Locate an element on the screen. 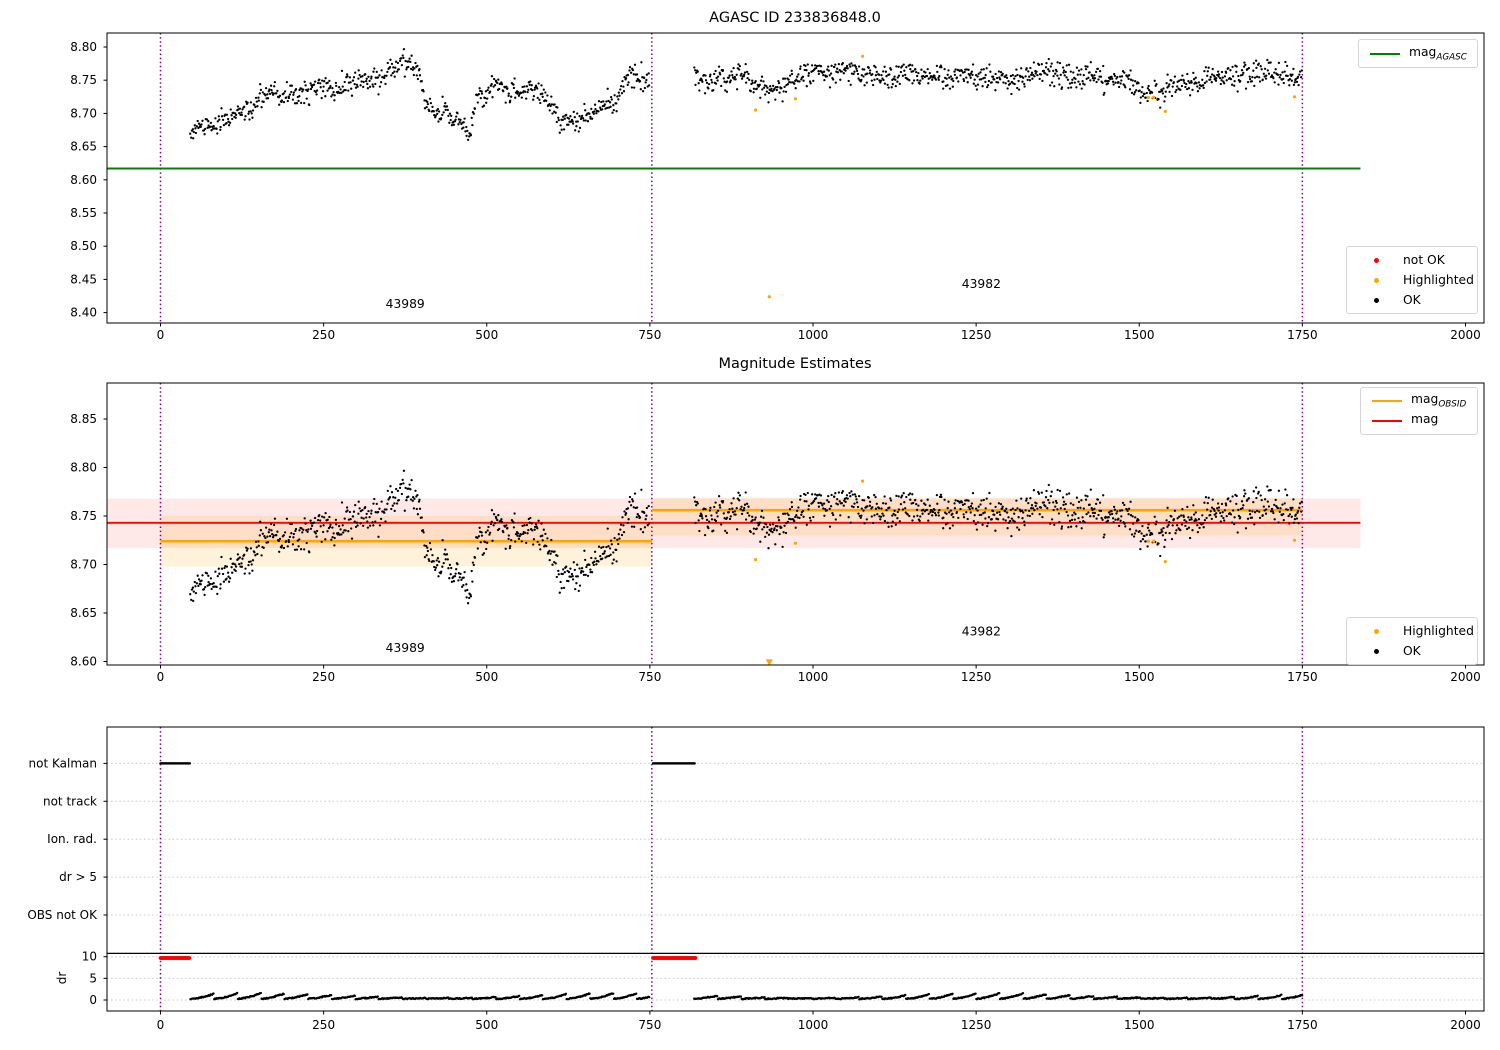 The width and height of the screenshot is (1500, 1050). mag-line-swatch is located at coordinates (1387, 421).